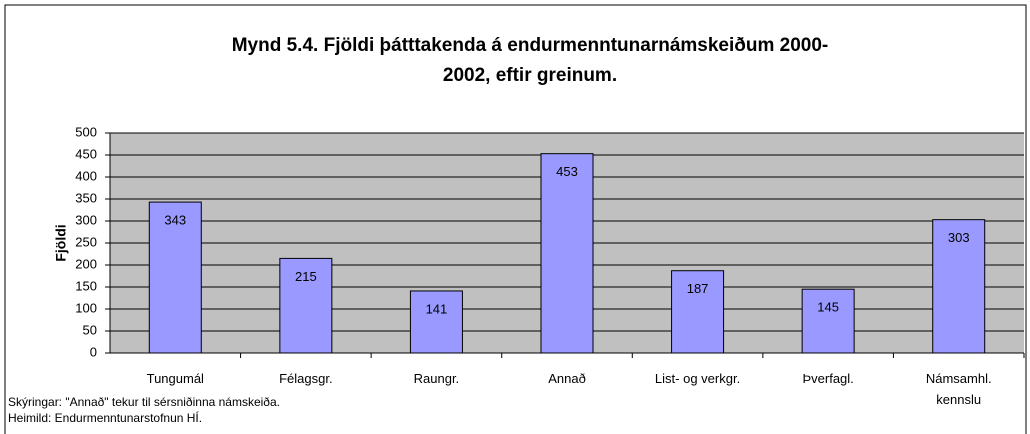 The width and height of the screenshot is (1030, 434). What do you see at coordinates (175, 220) in the screenshot?
I see `value-label: 343` at bounding box center [175, 220].